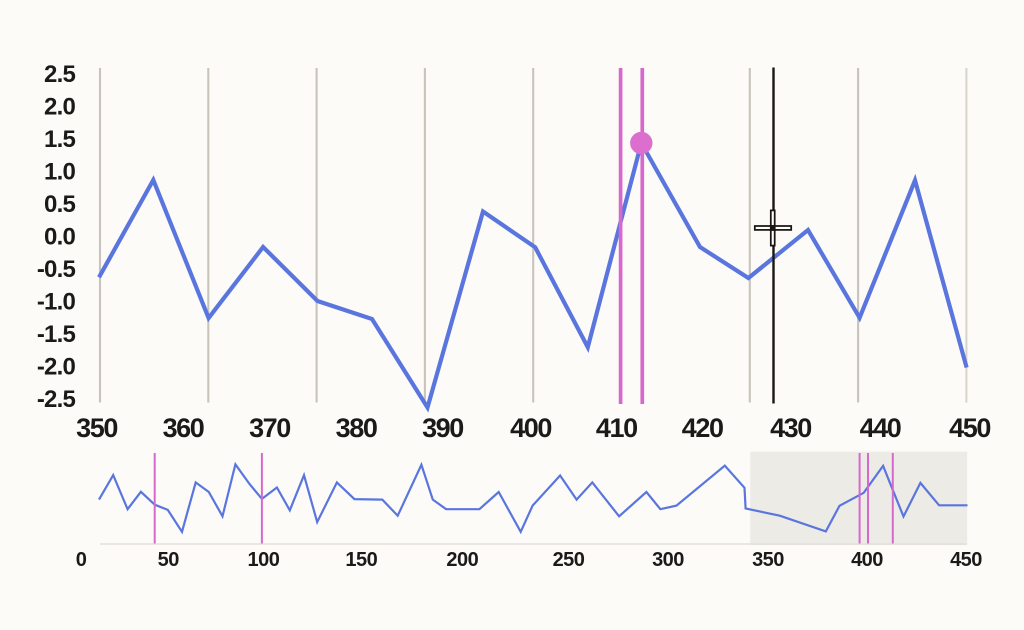 The image size is (1024, 630). What do you see at coordinates (59, 172) in the screenshot?
I see `svg-text: 1.0` at bounding box center [59, 172].